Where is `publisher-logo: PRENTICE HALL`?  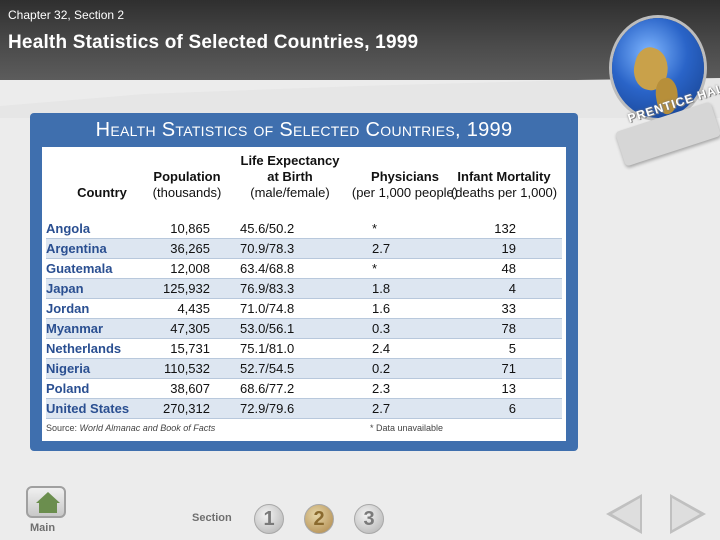 publisher-logo: PRENTICE HALL is located at coordinates (660, 87).